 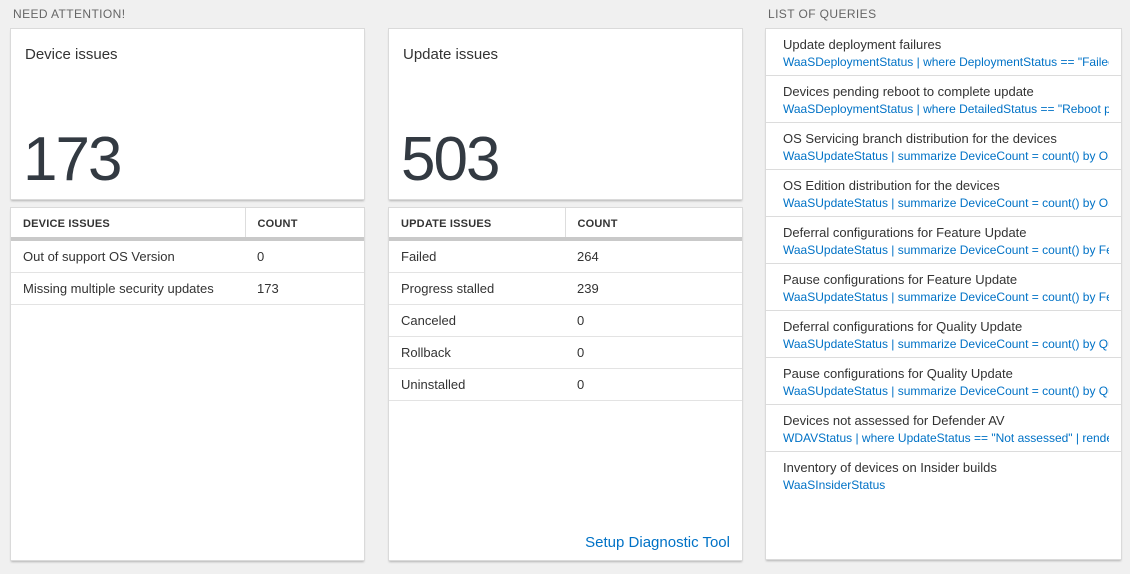 I want to click on issue-count-cell: 239, so click(x=653, y=288).